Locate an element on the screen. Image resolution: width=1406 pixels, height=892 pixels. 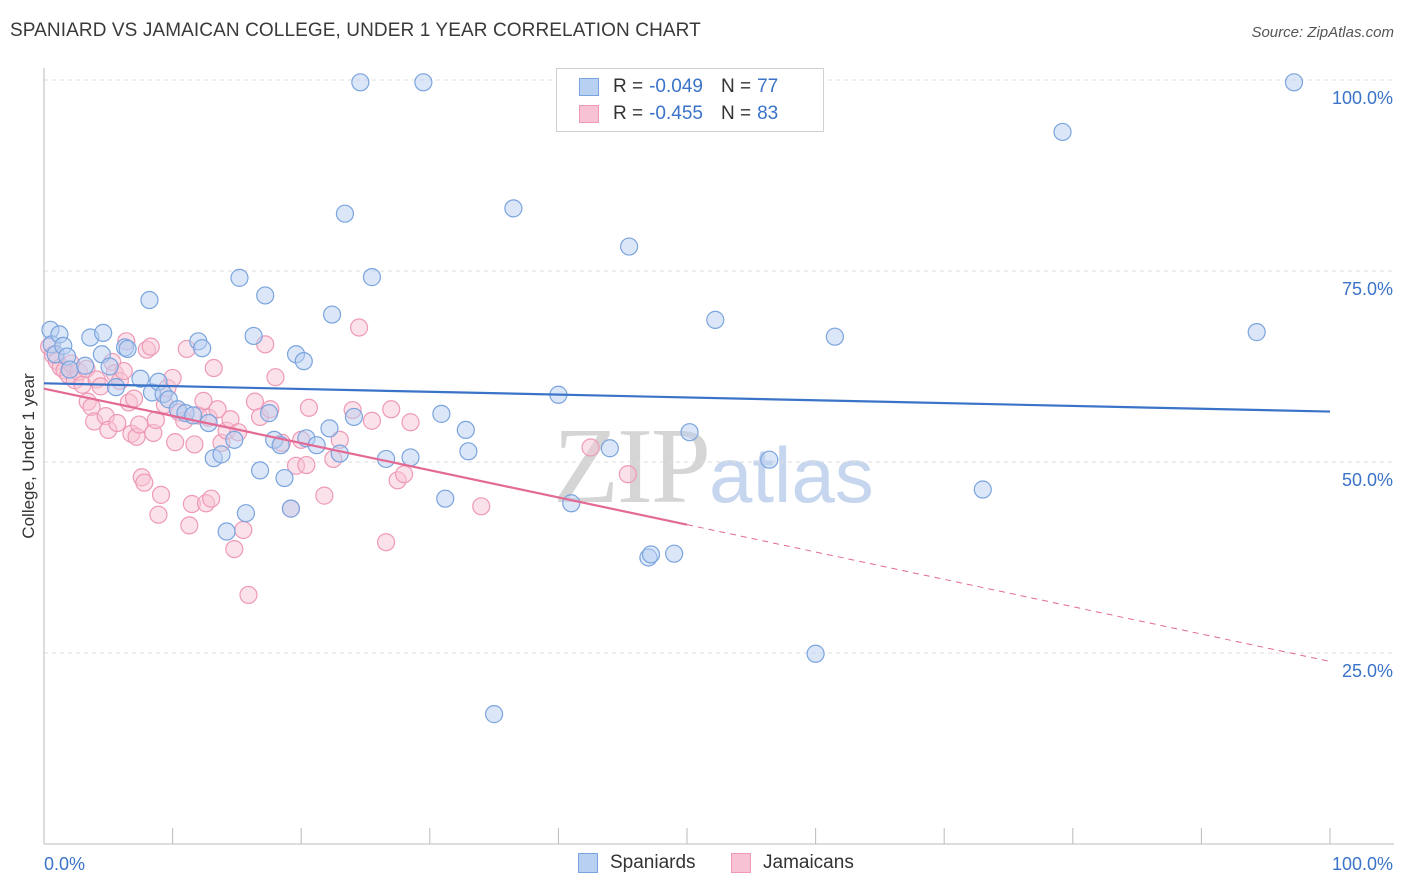
legend-n-value: 77 is located at coordinates (768, 86).